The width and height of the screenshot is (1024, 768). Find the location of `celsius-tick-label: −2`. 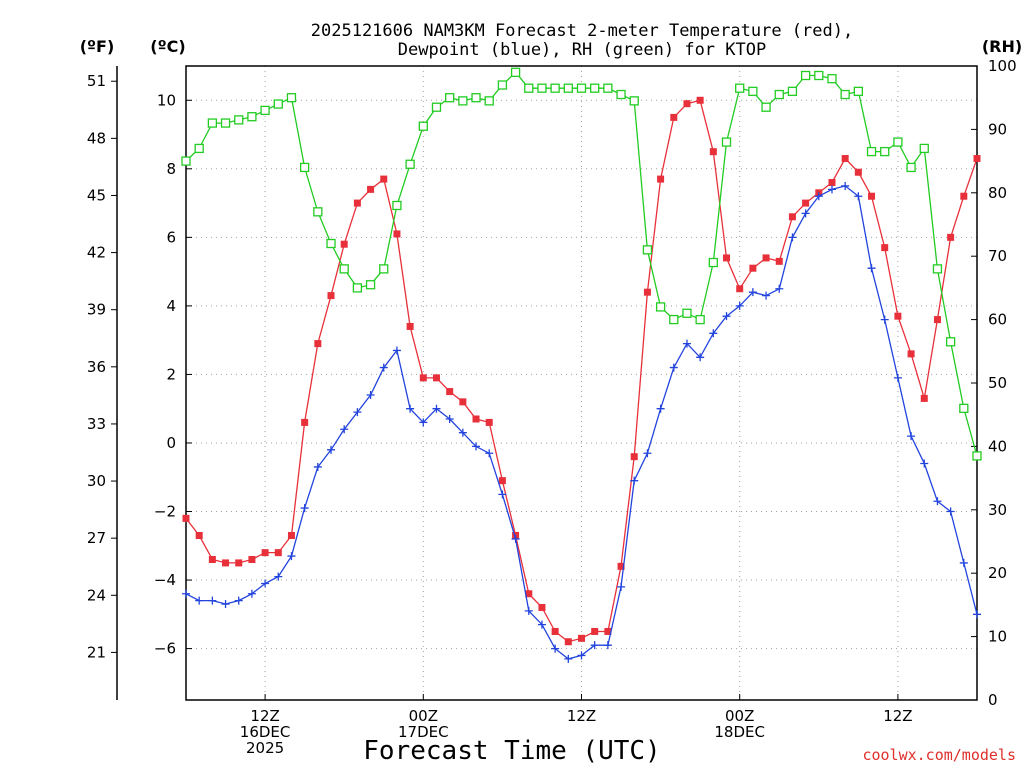

celsius-tick-label: −2 is located at coordinates (165, 512).